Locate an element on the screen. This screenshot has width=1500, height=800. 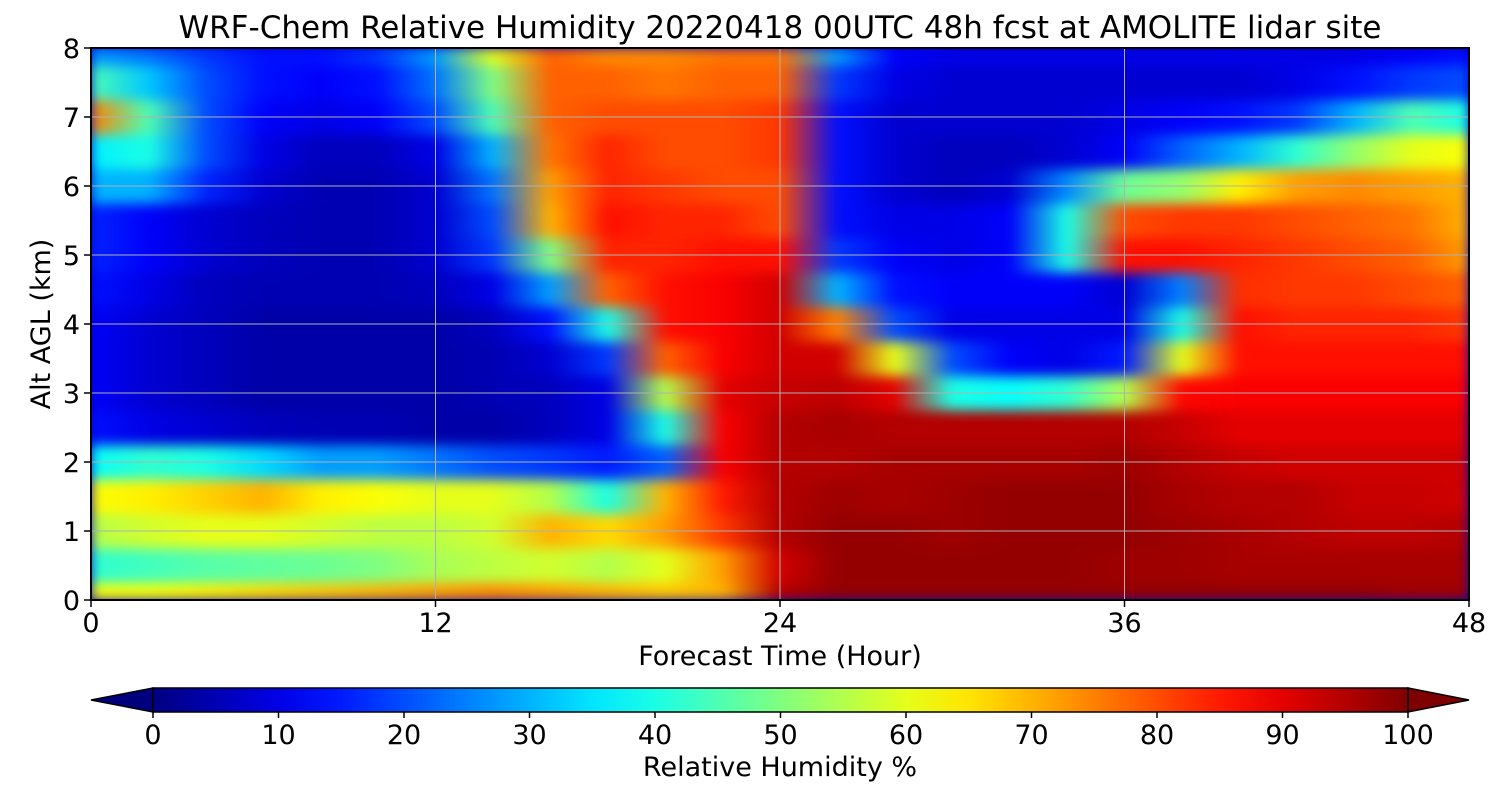
x-axis-ticks: 0 12 24 36 48 is located at coordinates (784, 619).